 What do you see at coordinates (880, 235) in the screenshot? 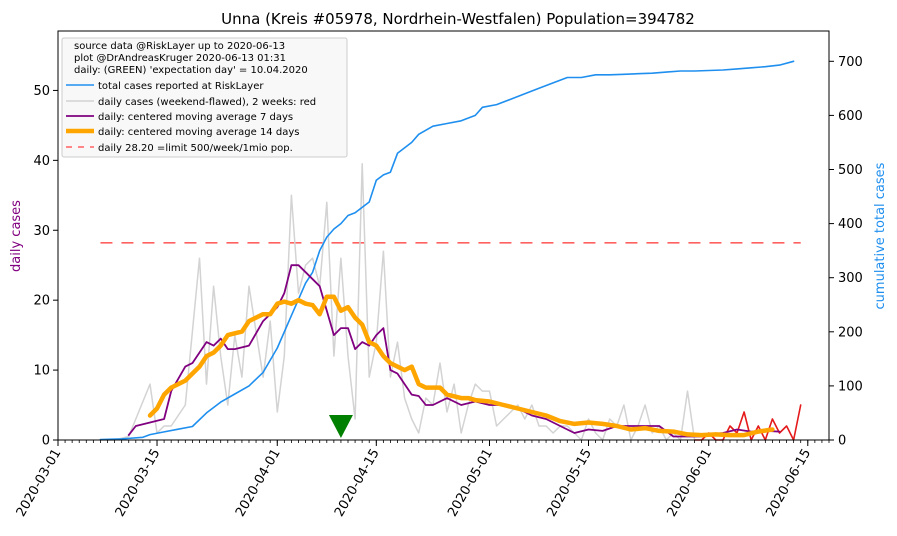
I see `y-axis-label-right: cumulative total cases` at bounding box center [880, 235].